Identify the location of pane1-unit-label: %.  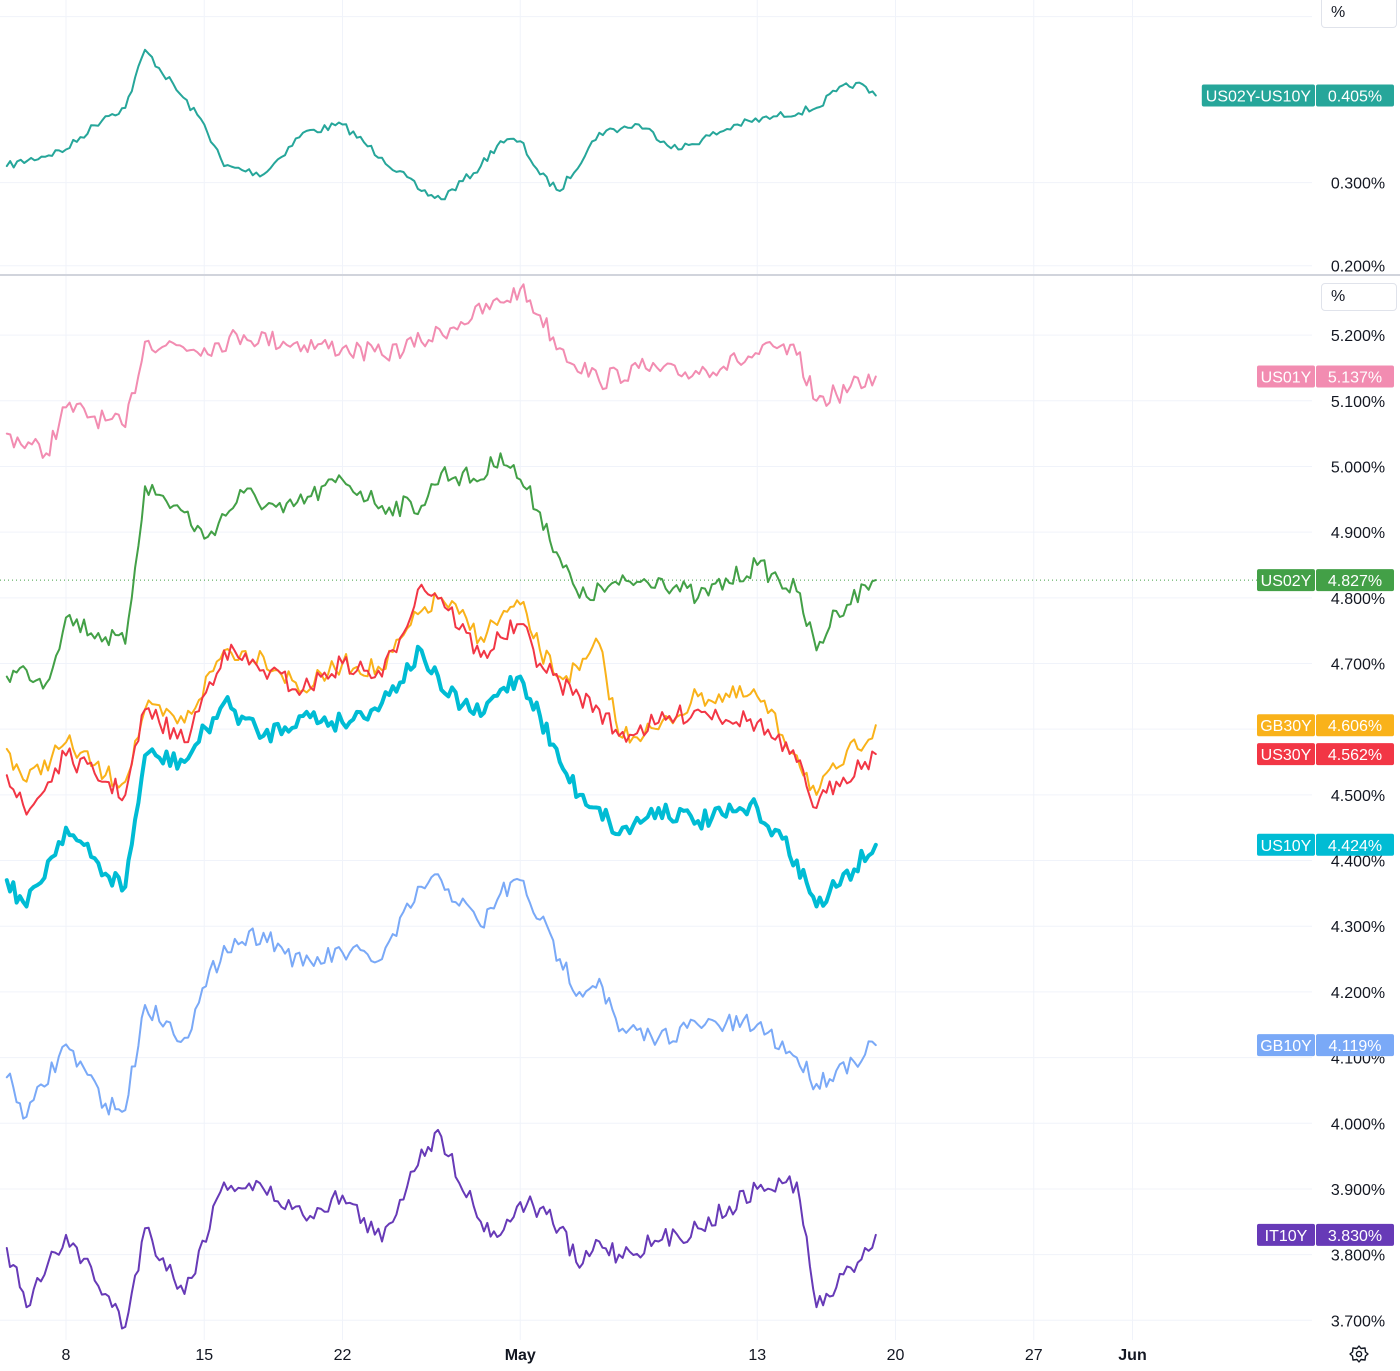
(1359, 14).